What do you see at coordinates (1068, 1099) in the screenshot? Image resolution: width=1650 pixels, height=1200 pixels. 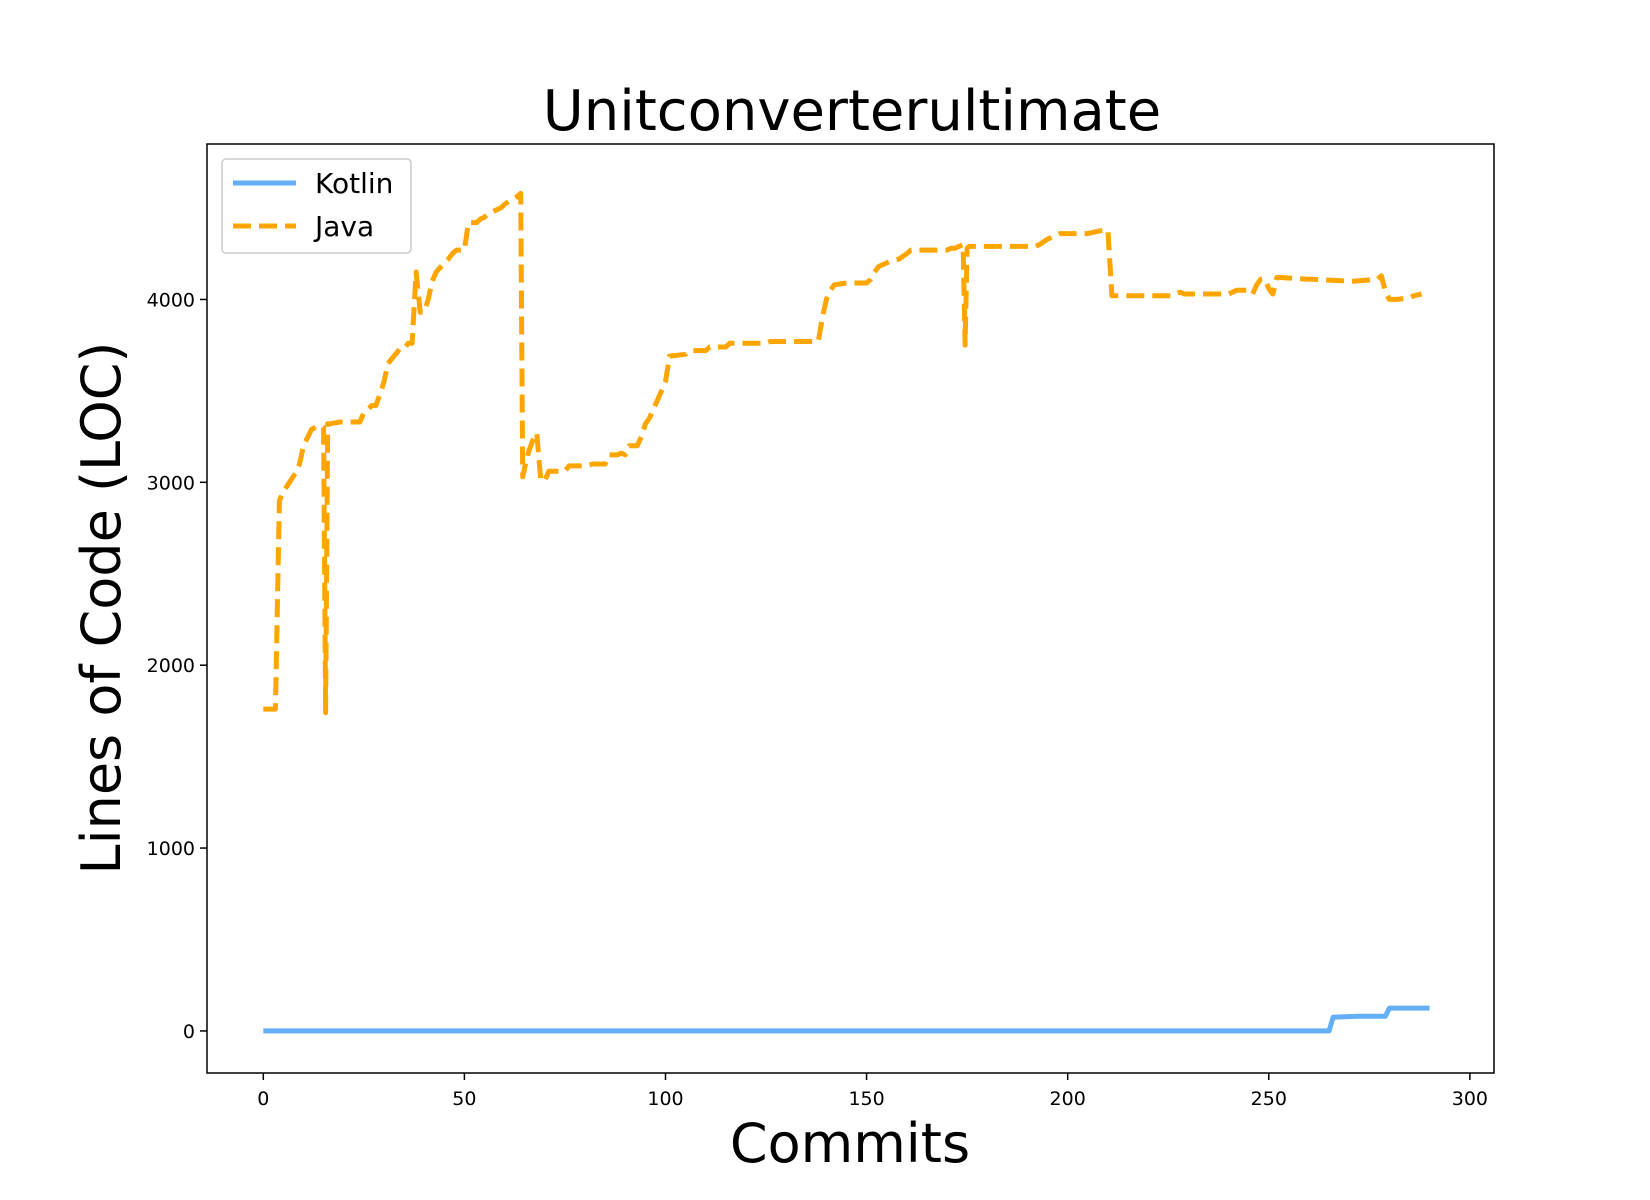 I see `x-tick-label: 200` at bounding box center [1068, 1099].